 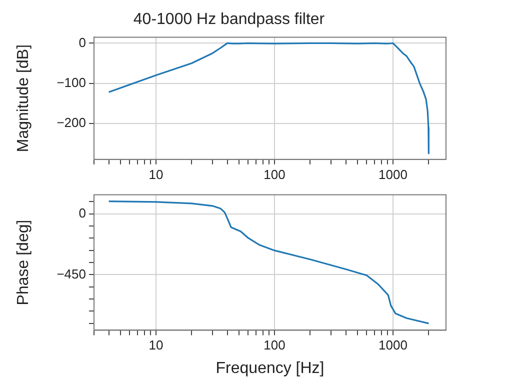 What do you see at coordinates (71, 82) in the screenshot?
I see `y-tick-label: −100` at bounding box center [71, 82].